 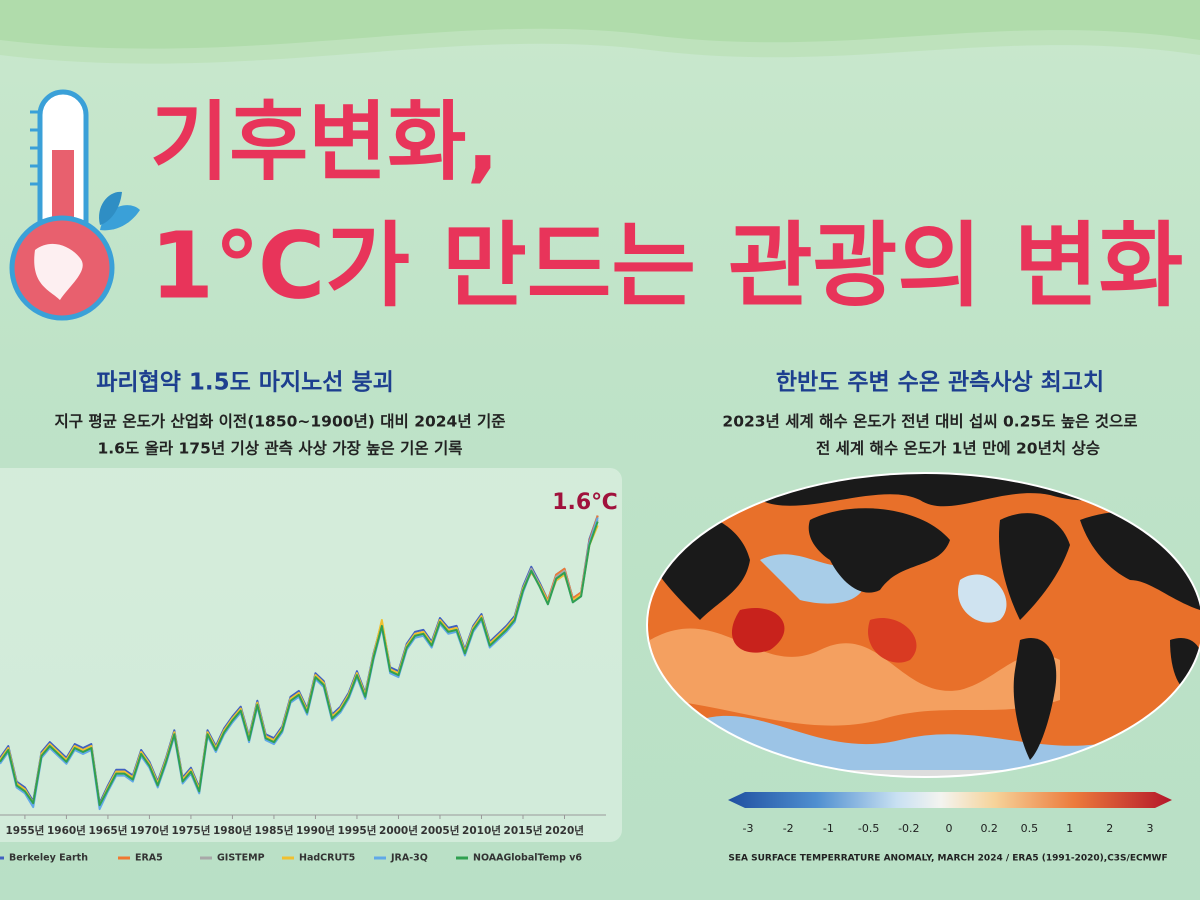 What do you see at coordinates (324, 142) in the screenshot?
I see `title-line-1: 기후변화,` at bounding box center [324, 142].